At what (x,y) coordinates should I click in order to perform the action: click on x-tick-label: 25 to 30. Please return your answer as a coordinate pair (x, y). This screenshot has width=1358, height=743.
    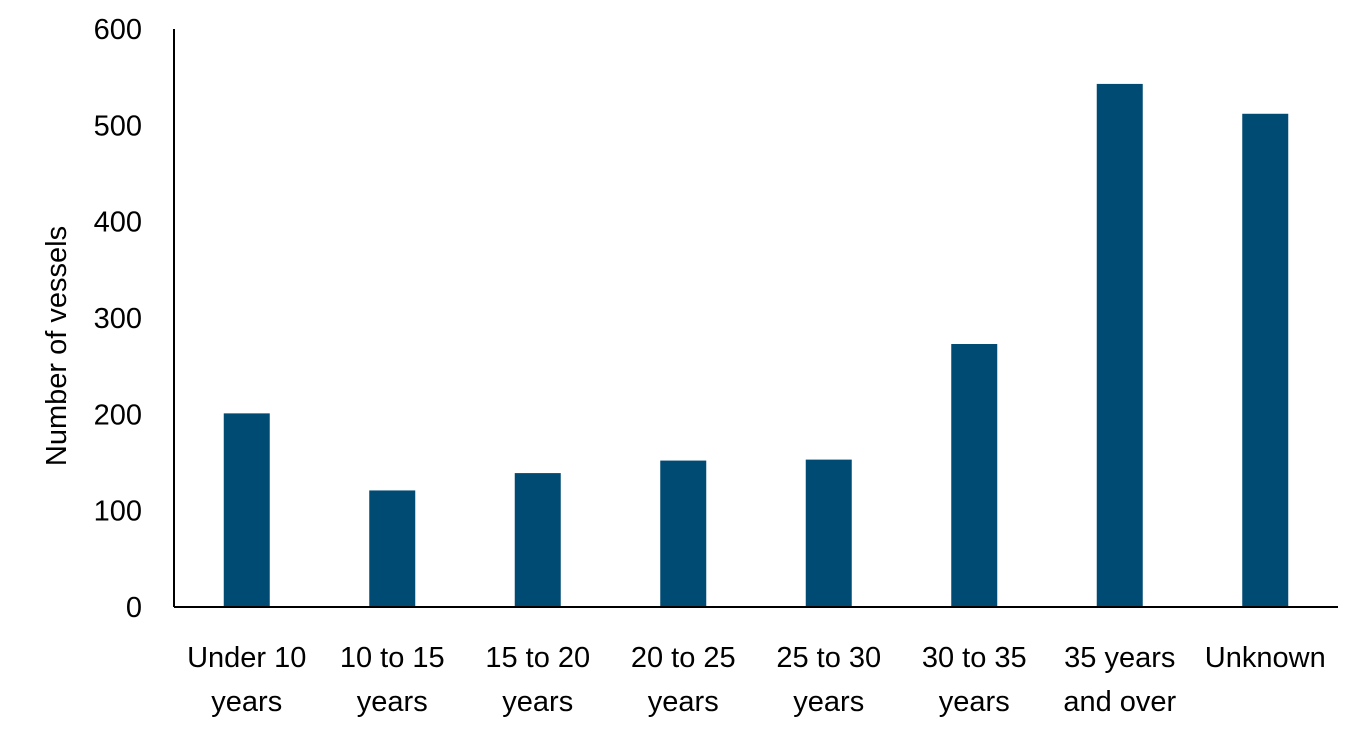
    Looking at the image, I should click on (828, 658).